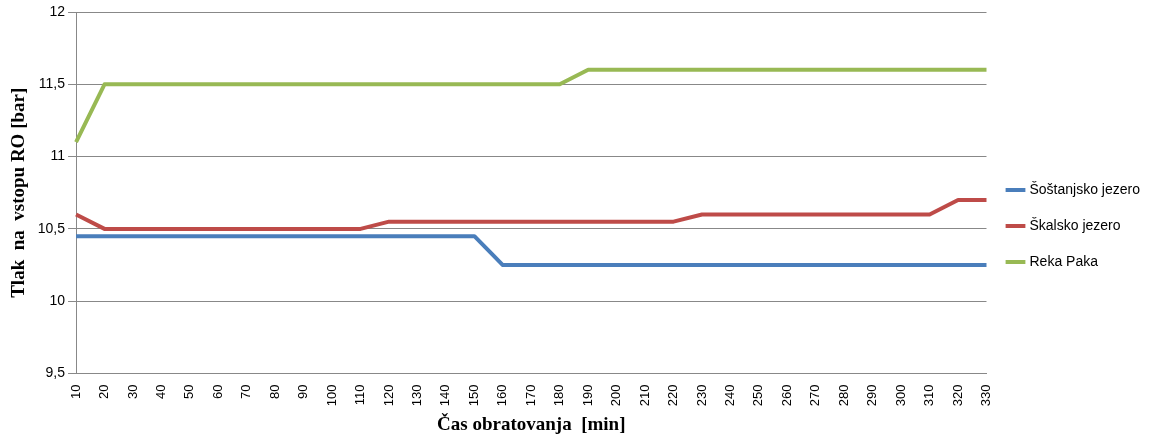  What do you see at coordinates (189, 391) in the screenshot?
I see `x-tick-label: 50` at bounding box center [189, 391].